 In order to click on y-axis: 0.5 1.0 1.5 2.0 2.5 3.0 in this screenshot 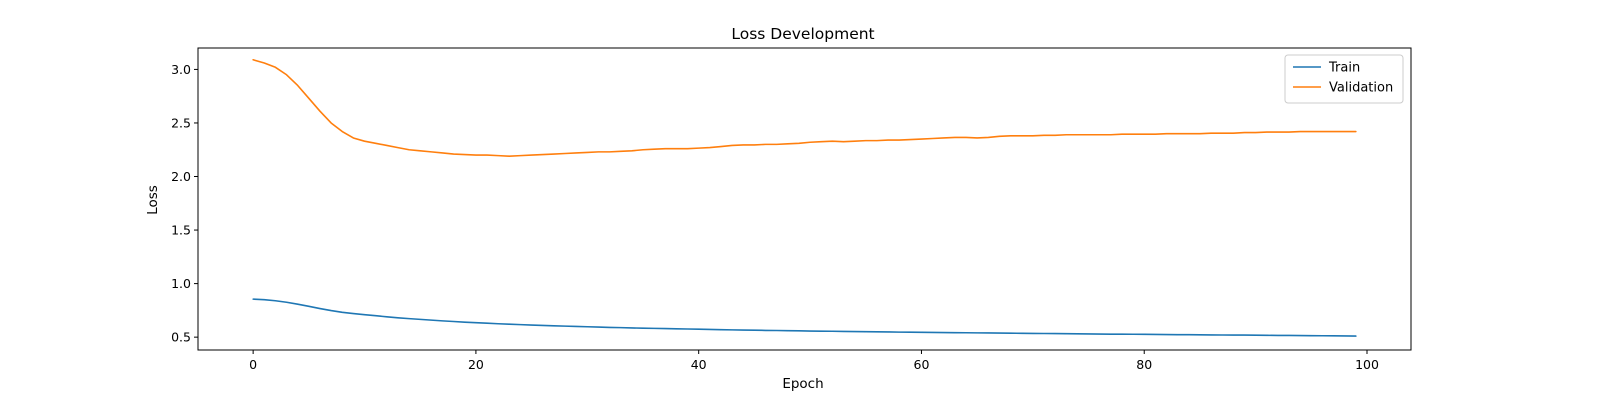, I will do `click(184, 203)`.